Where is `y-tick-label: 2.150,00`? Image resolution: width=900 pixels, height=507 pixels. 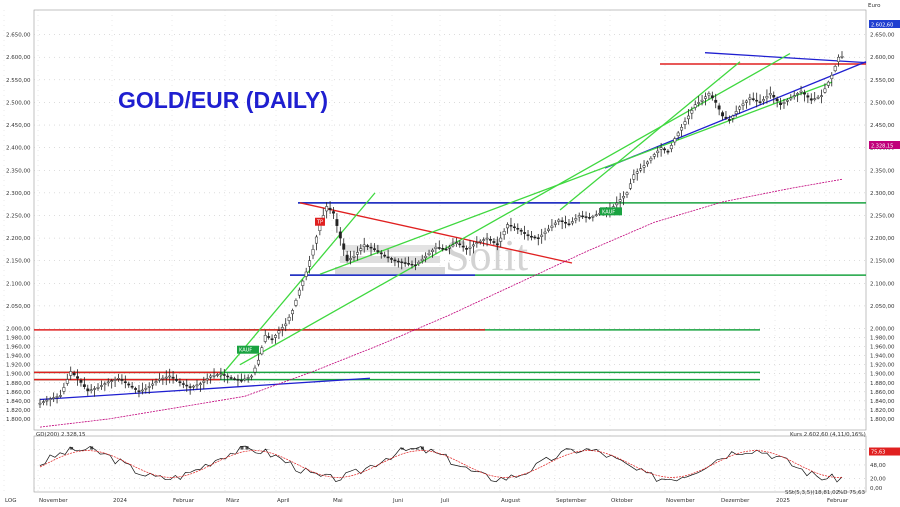
y-tick-label: 2.150,00 is located at coordinates (18, 262).